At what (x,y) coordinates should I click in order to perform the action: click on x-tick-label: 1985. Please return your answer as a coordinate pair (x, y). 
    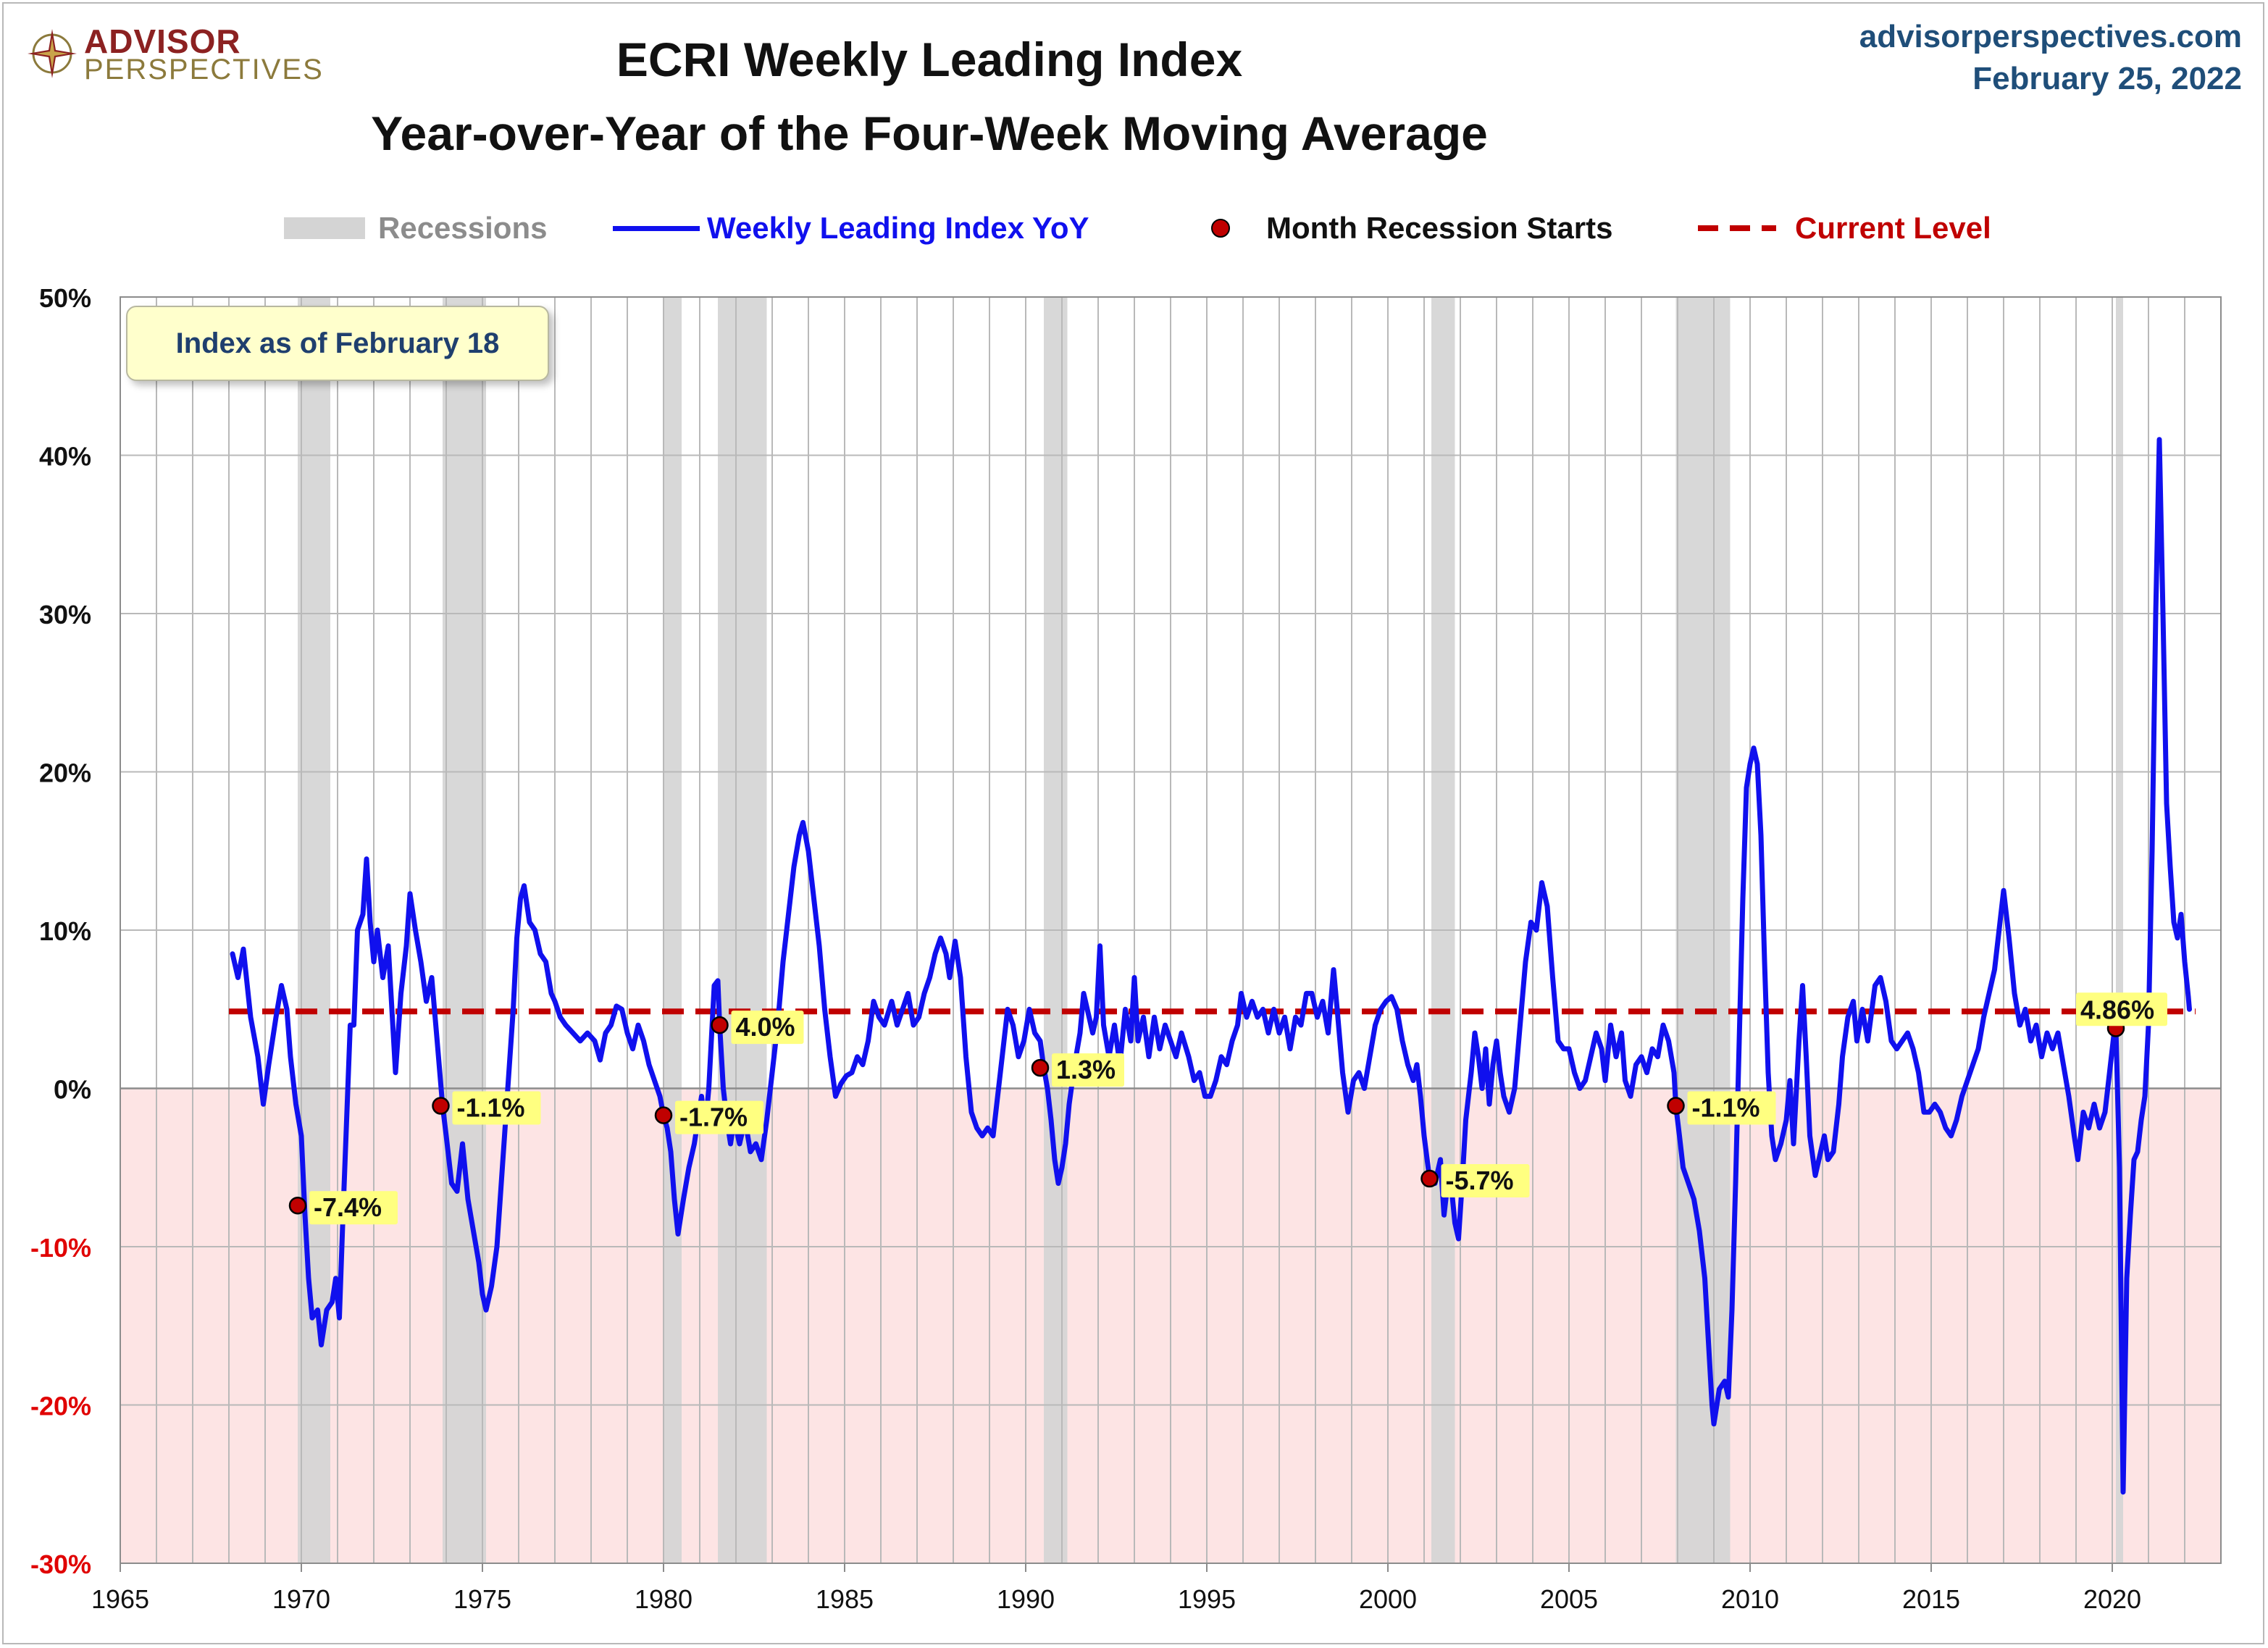
    Looking at the image, I should click on (845, 1599).